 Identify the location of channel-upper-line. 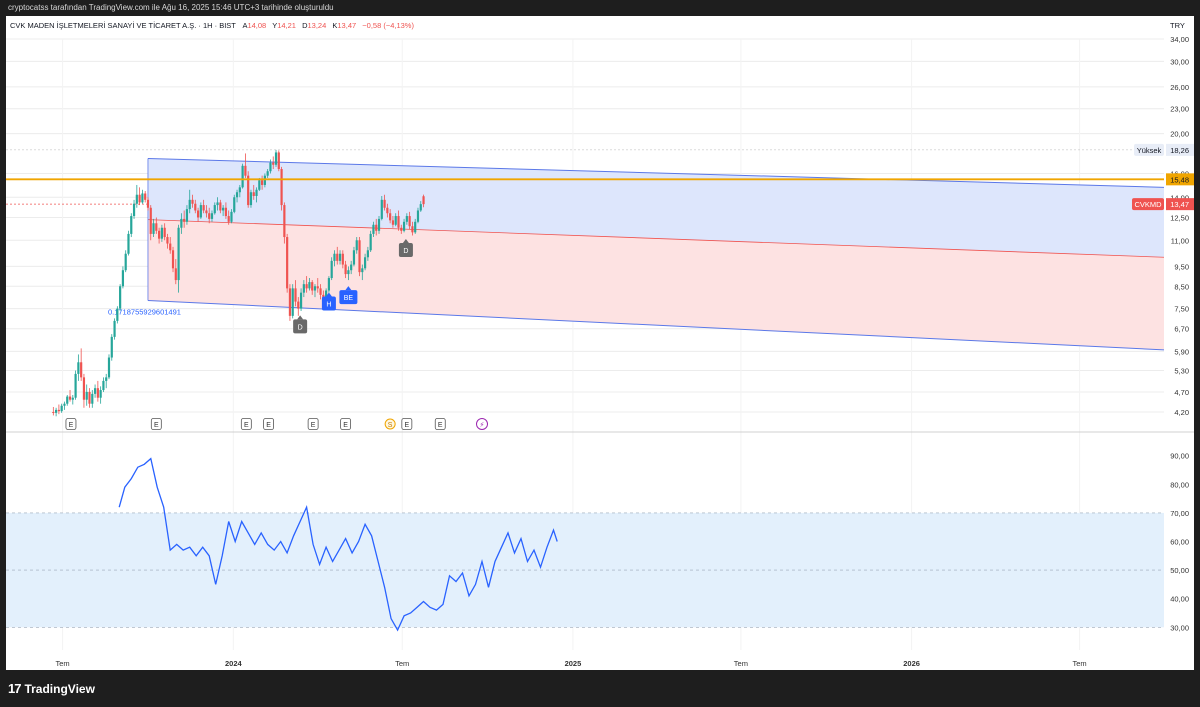
(656, 172).